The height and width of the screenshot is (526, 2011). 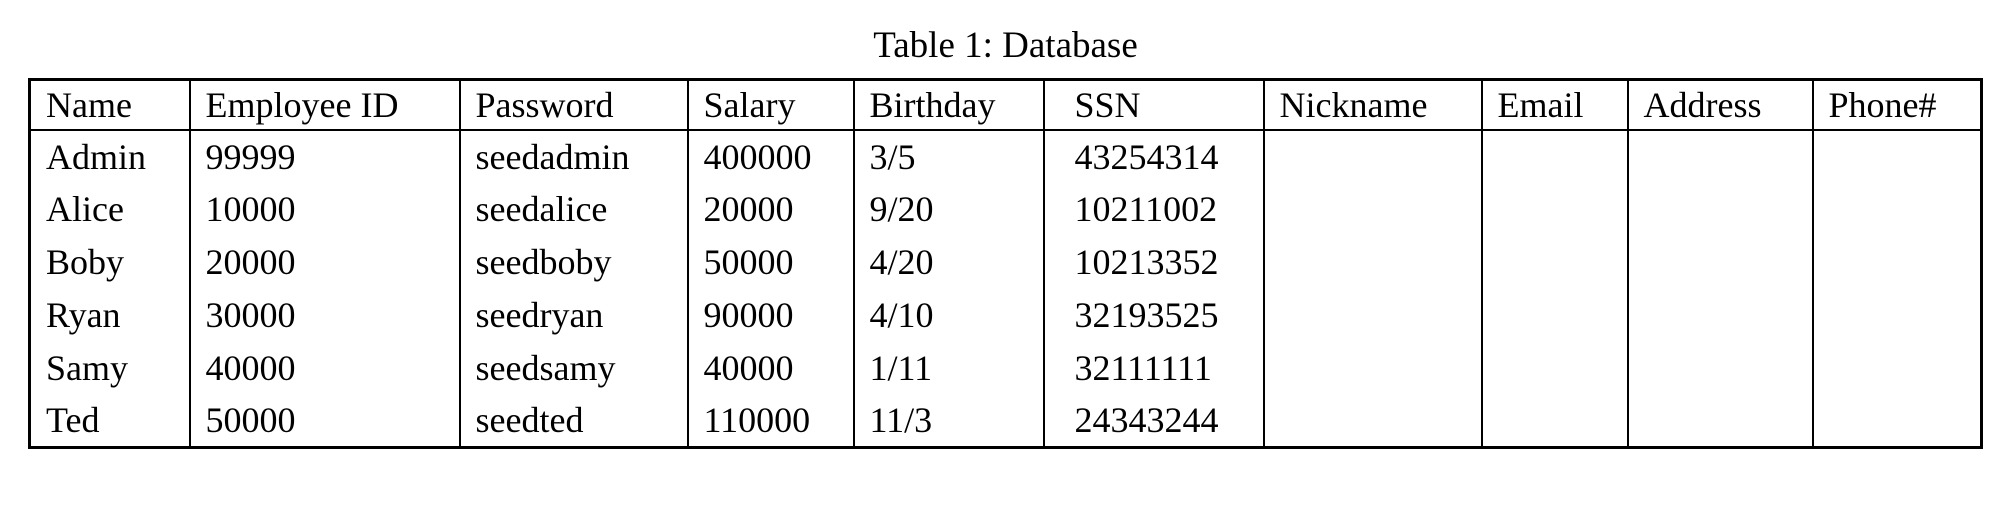 I want to click on column-header: Salary, so click(x=770, y=104).